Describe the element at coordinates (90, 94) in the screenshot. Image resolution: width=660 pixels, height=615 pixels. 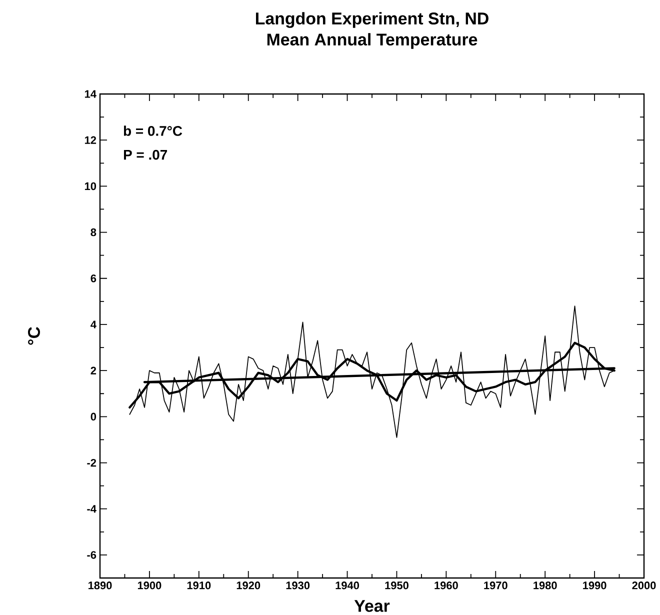
I see `y-tick-label: 14` at that location.